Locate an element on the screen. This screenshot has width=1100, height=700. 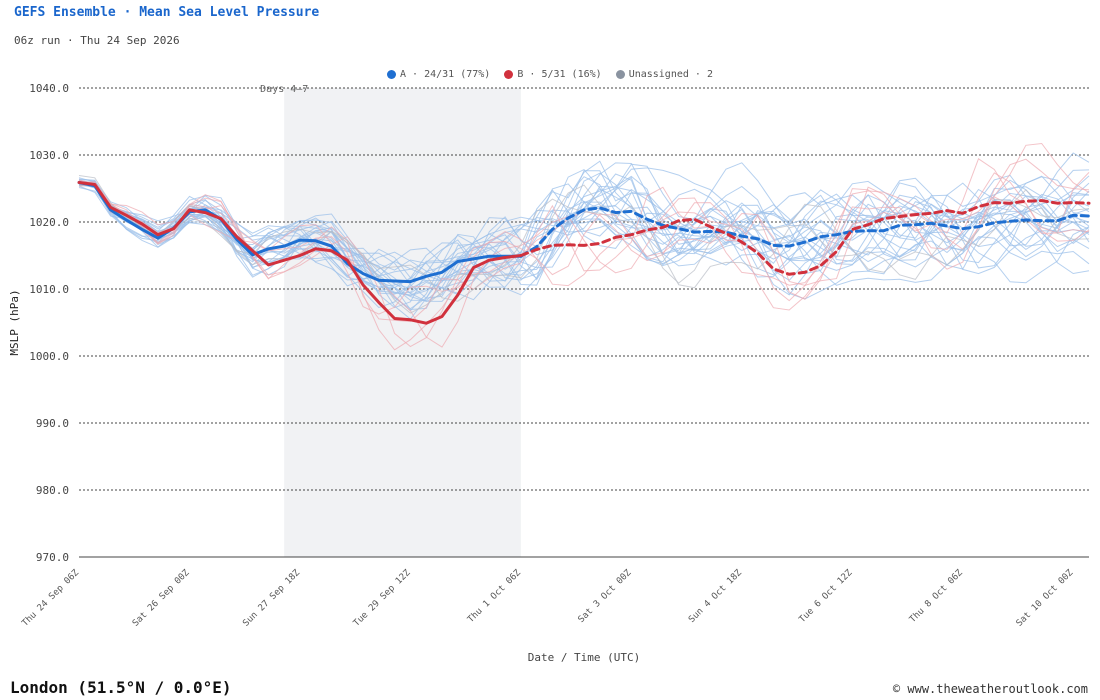
legend-label-a: A · 24/31 (77%) is located at coordinates (445, 74).